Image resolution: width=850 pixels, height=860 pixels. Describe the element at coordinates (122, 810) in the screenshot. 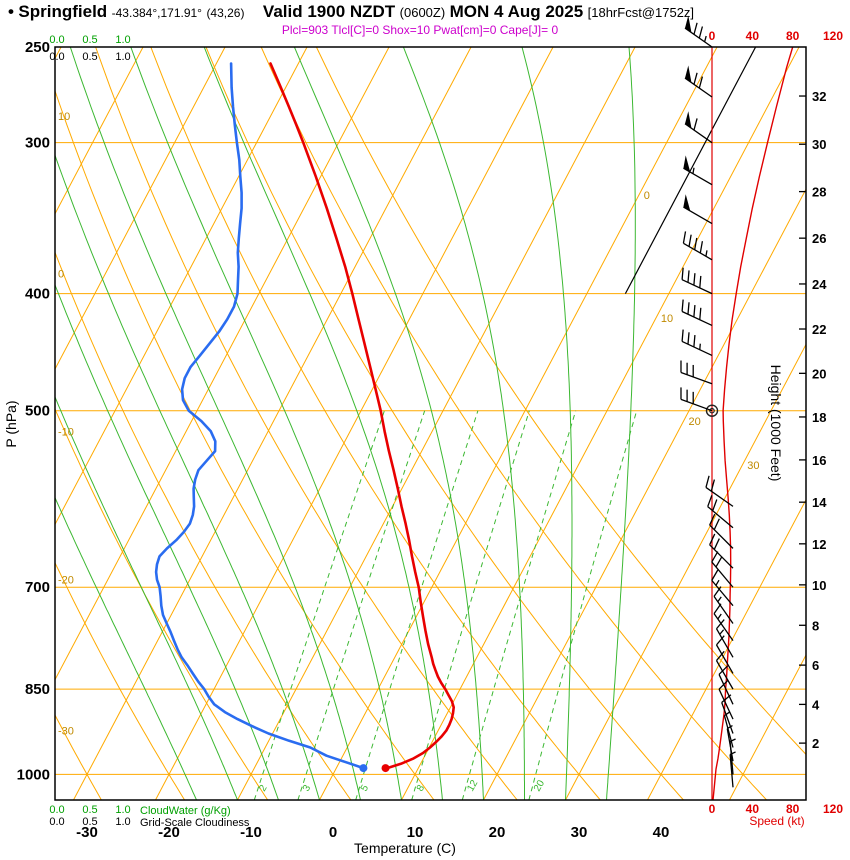

I see `cloudwater-scale-tick-bottom: 1.0` at that location.